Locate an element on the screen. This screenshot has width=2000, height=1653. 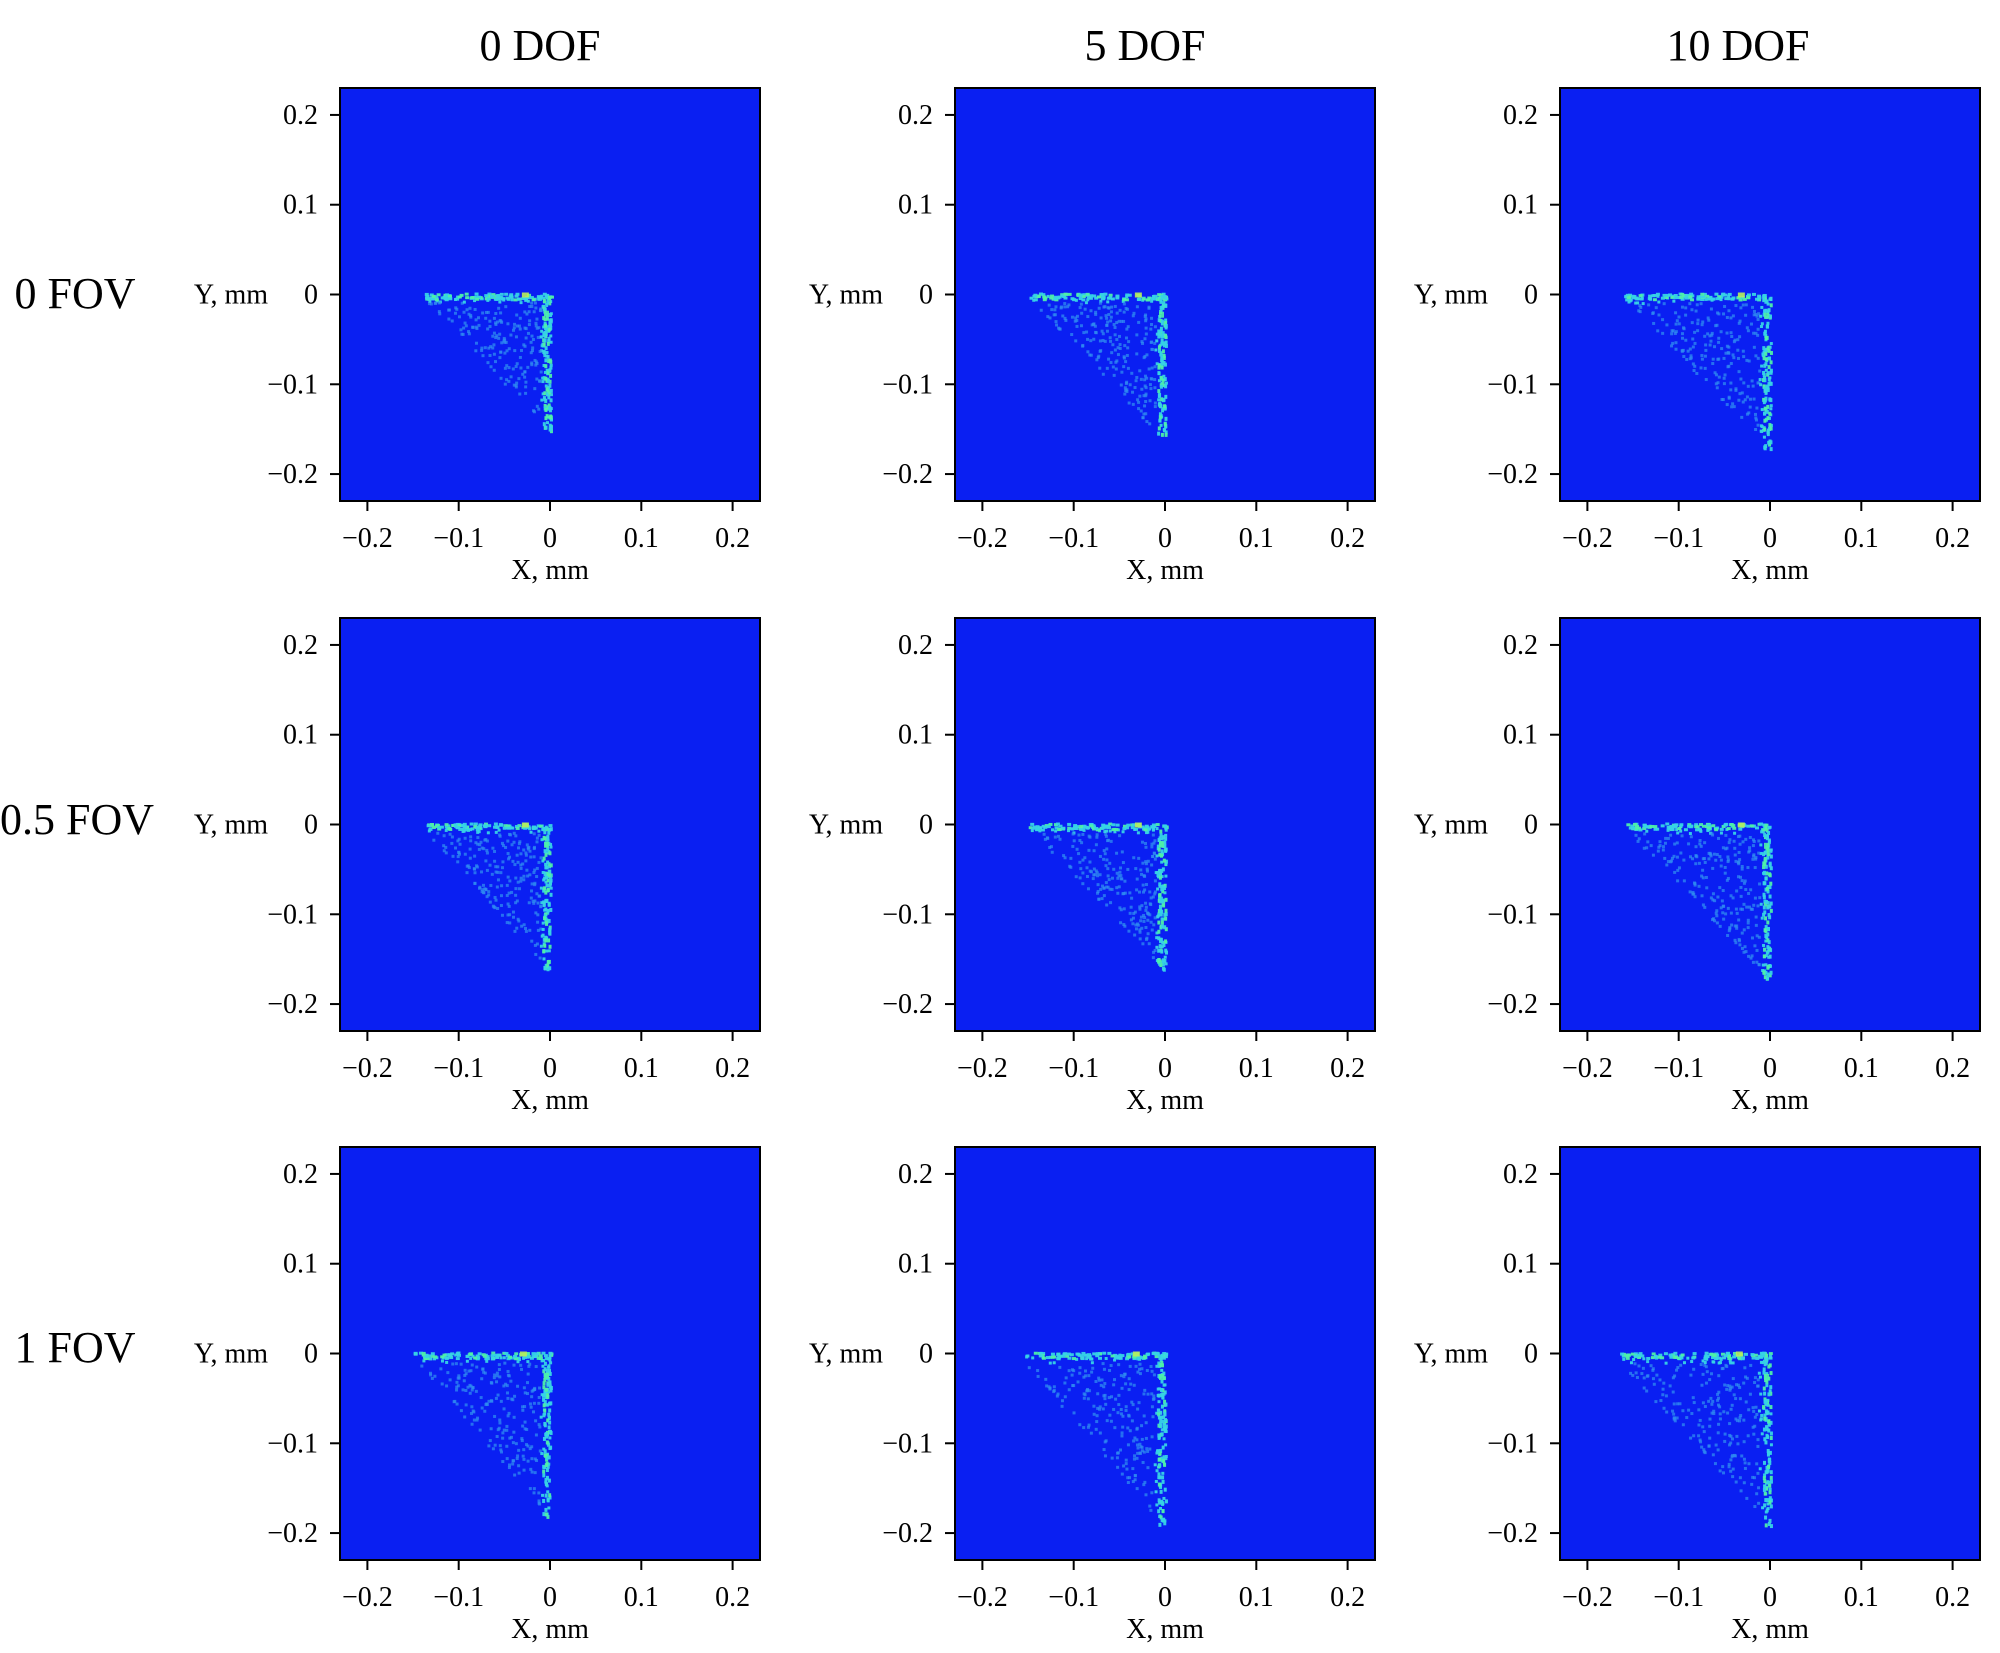
column-title-5-dof: 5 DOF is located at coordinates (1145, 45).